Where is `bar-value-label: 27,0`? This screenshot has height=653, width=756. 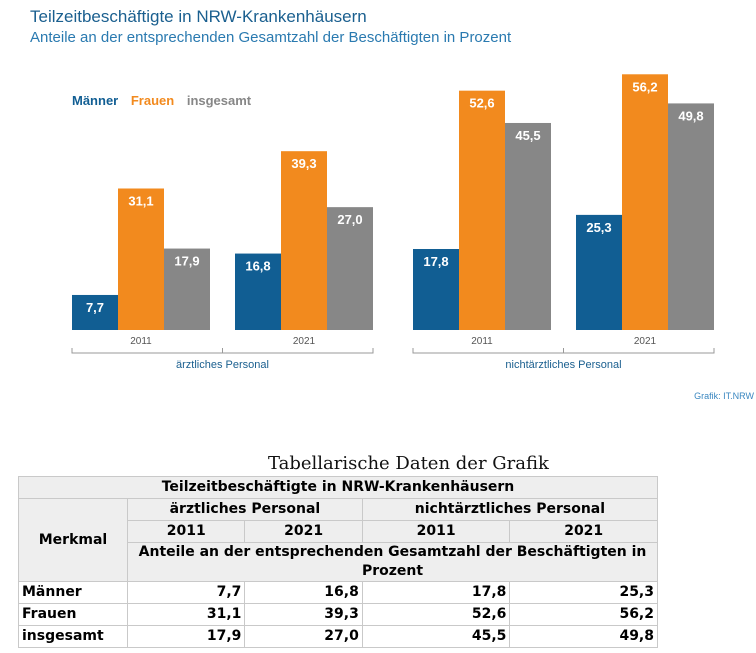
bar-value-label: 27,0 is located at coordinates (349, 219).